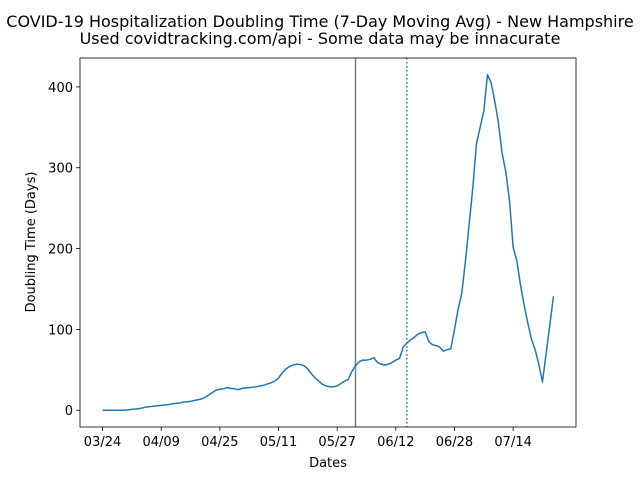  What do you see at coordinates (454, 442) in the screenshot?
I see `x-tick-label: 06/28` at bounding box center [454, 442].